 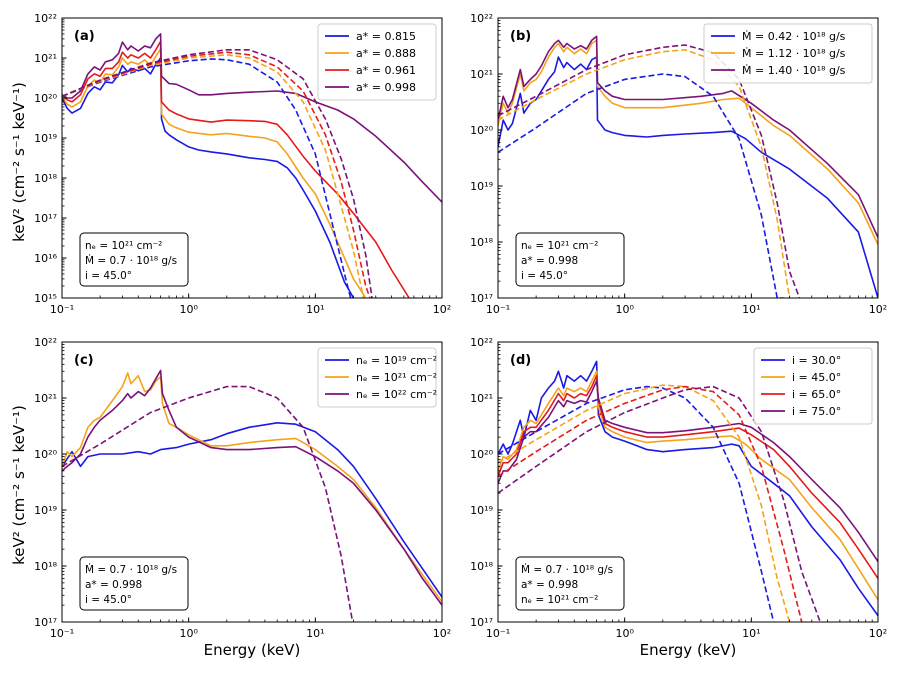 What do you see at coordinates (377, 62) in the screenshot?
I see `legend: a* = 0.815 a* = 0.888 a* = 0.961 a* = 0.998` at bounding box center [377, 62].